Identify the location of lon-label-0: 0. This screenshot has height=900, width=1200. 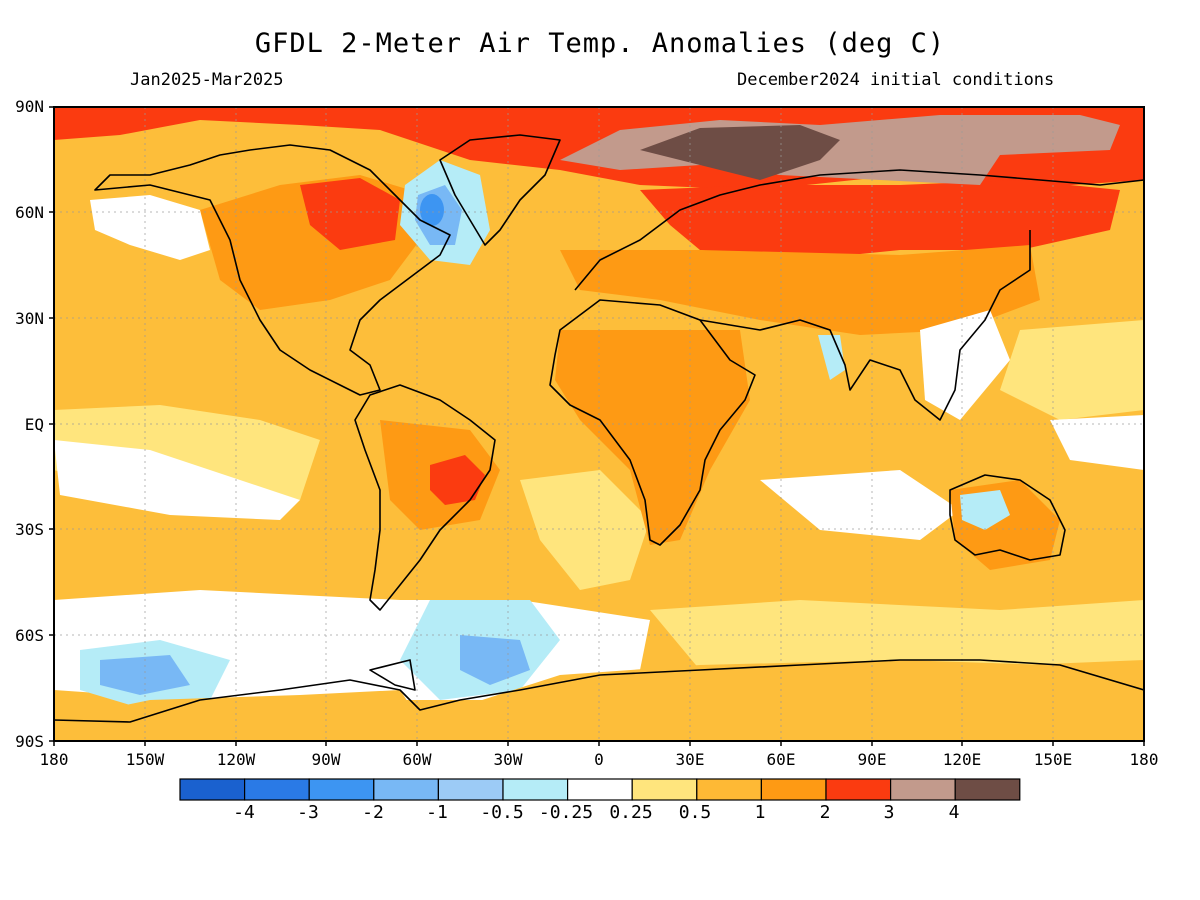
(599, 759).